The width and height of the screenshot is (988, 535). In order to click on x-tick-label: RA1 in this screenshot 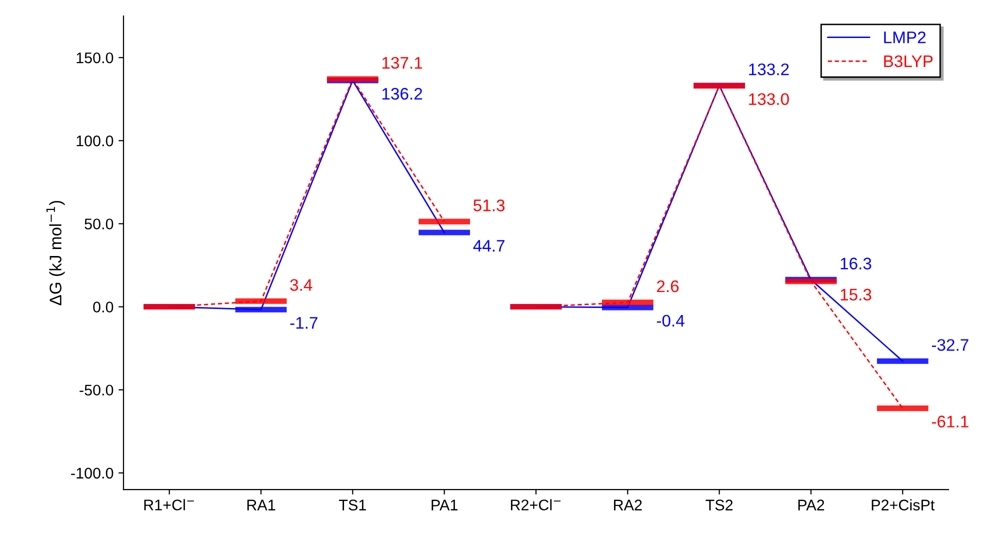, I will do `click(261, 505)`.